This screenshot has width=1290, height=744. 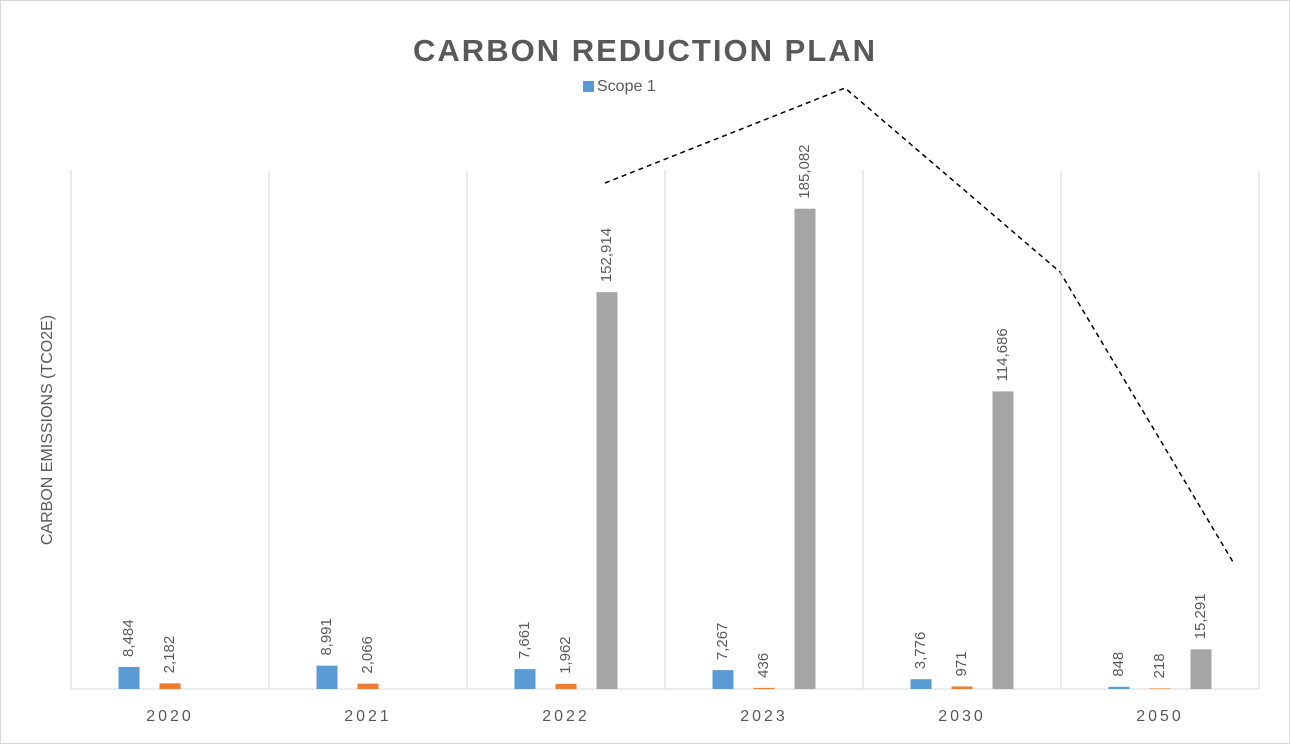 I want to click on data-label: 15,291, so click(x=1200, y=616).